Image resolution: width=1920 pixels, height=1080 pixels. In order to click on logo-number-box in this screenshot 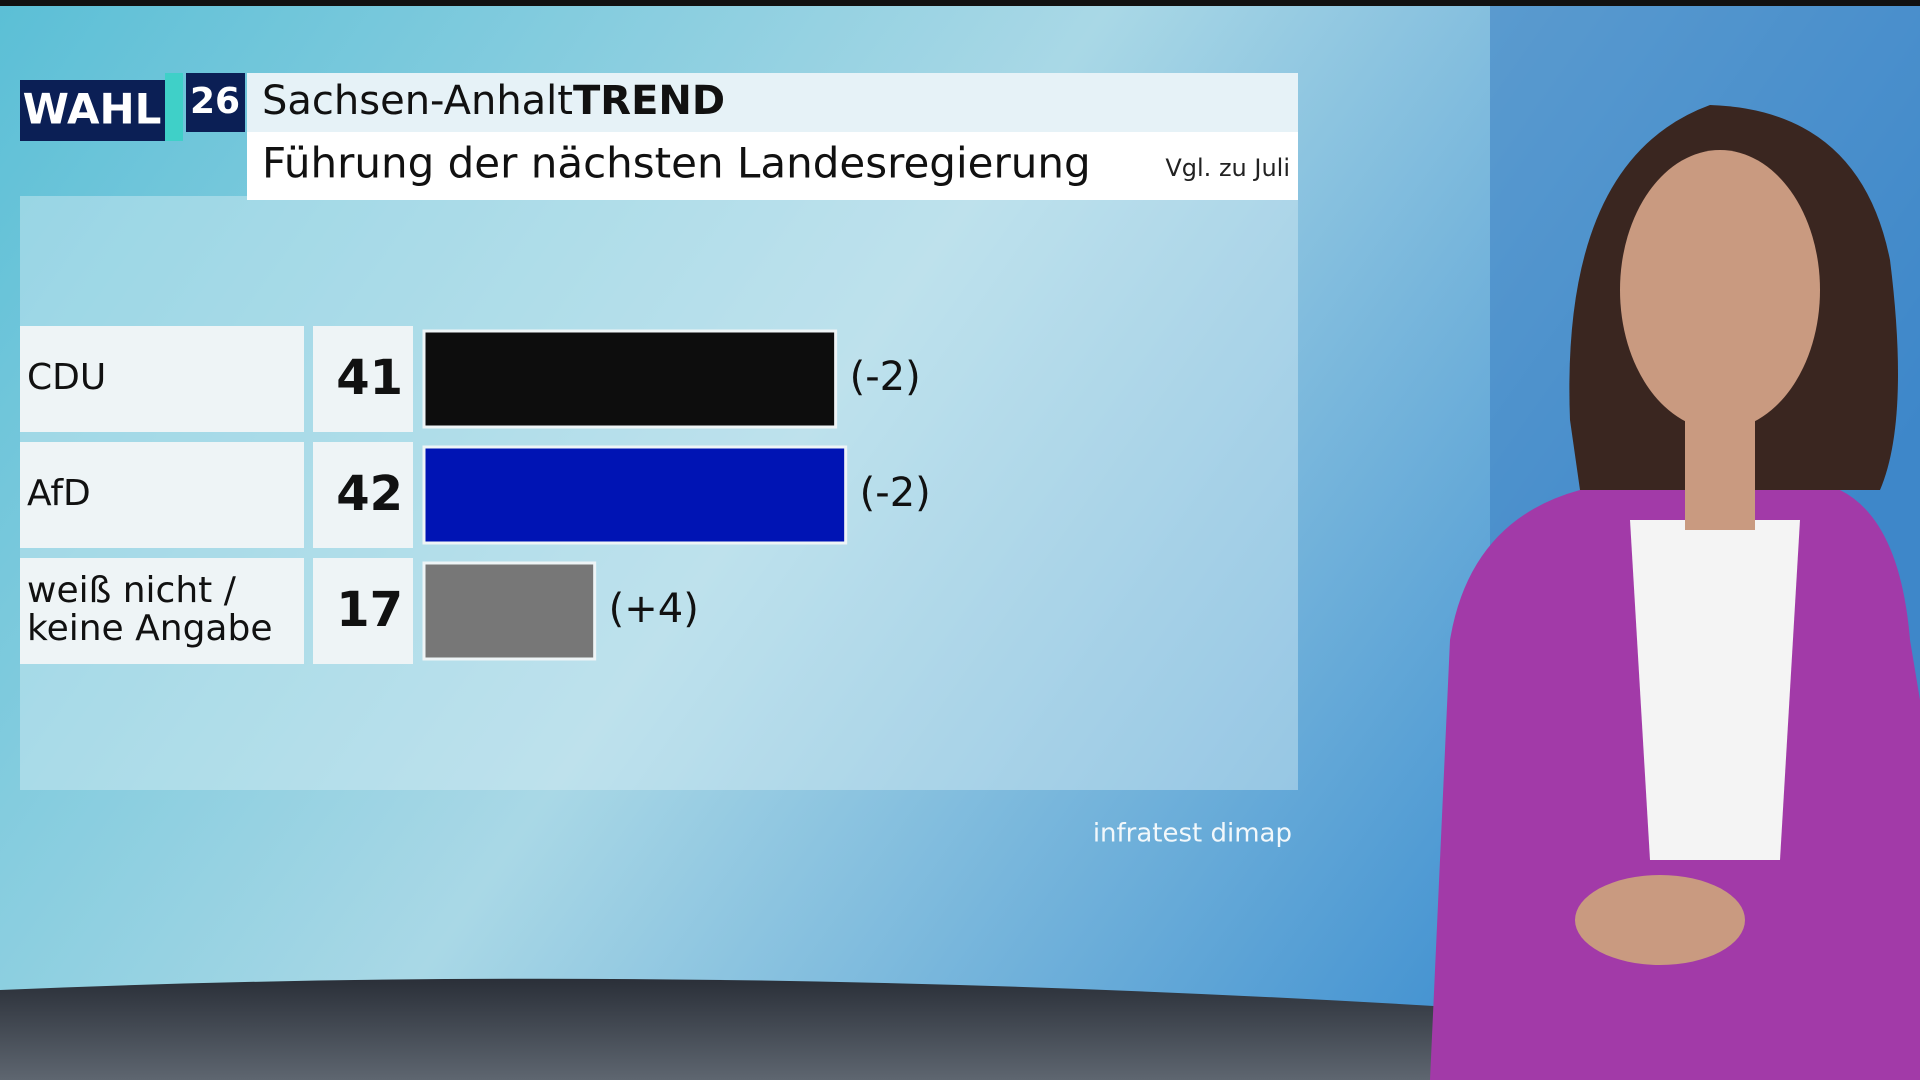, I will do `click(215, 102)`.